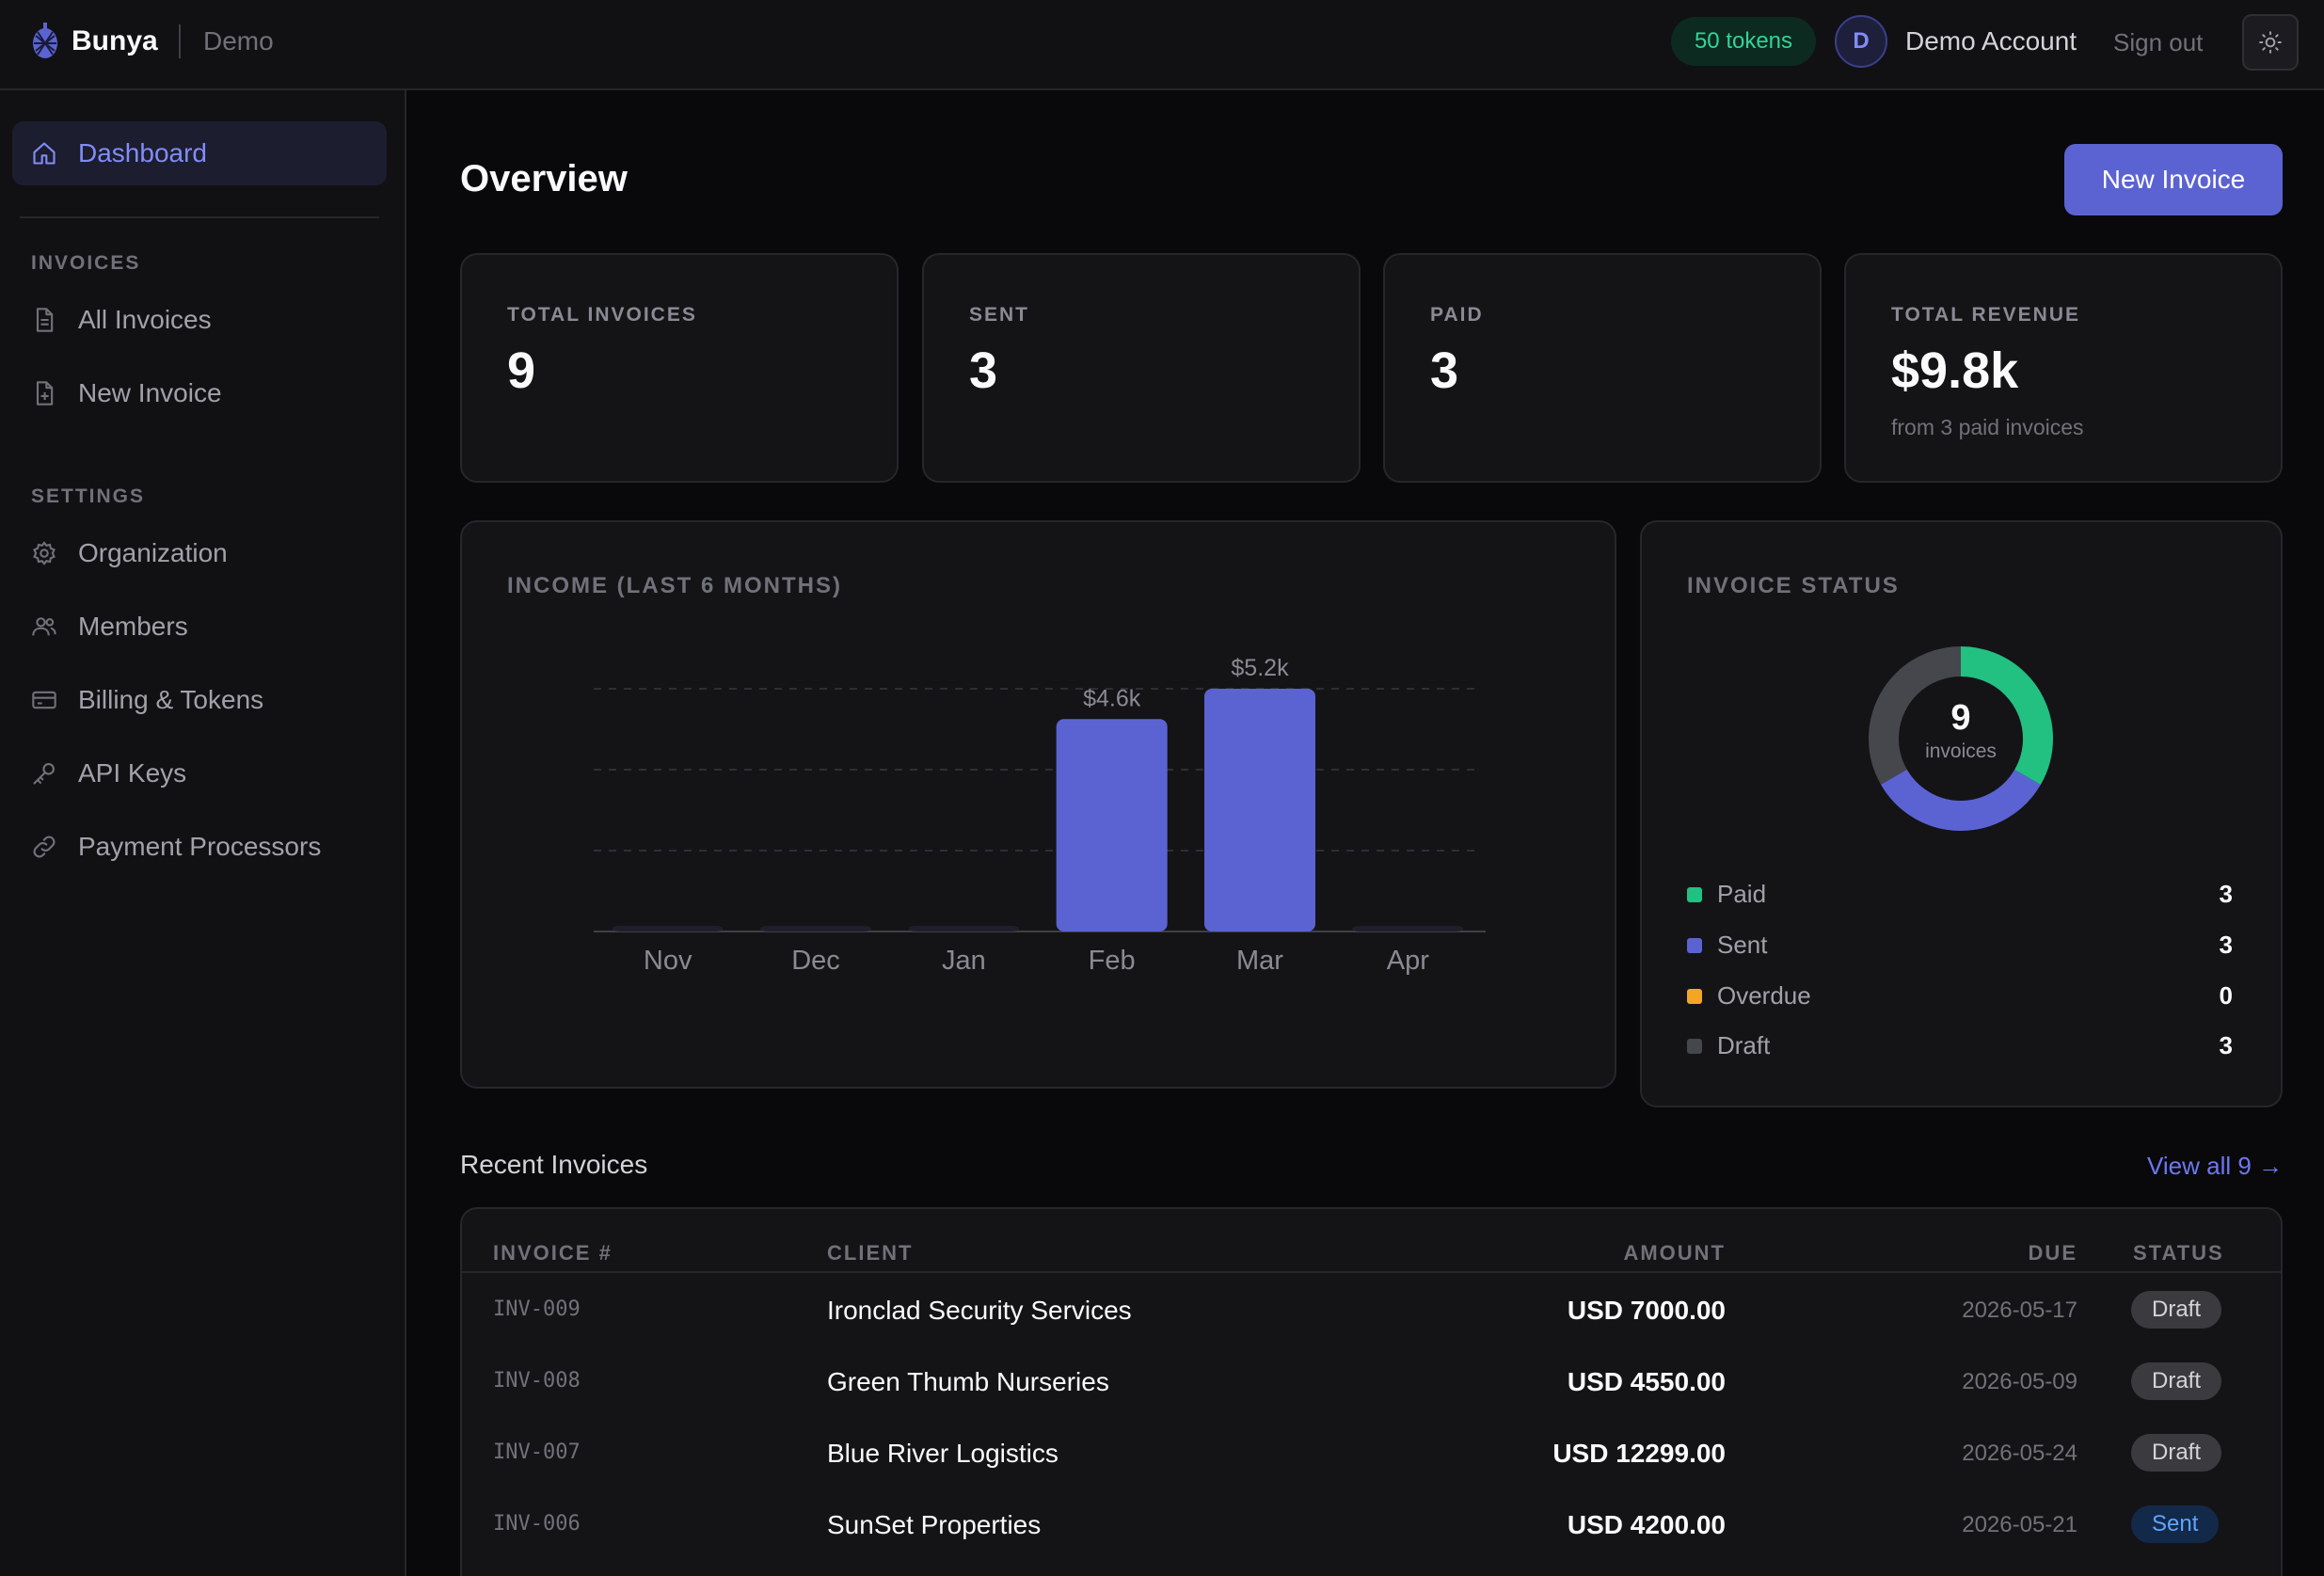 The image size is (2324, 1576). Describe the element at coordinates (1259, 810) in the screenshot. I see `bar-mar` at that location.